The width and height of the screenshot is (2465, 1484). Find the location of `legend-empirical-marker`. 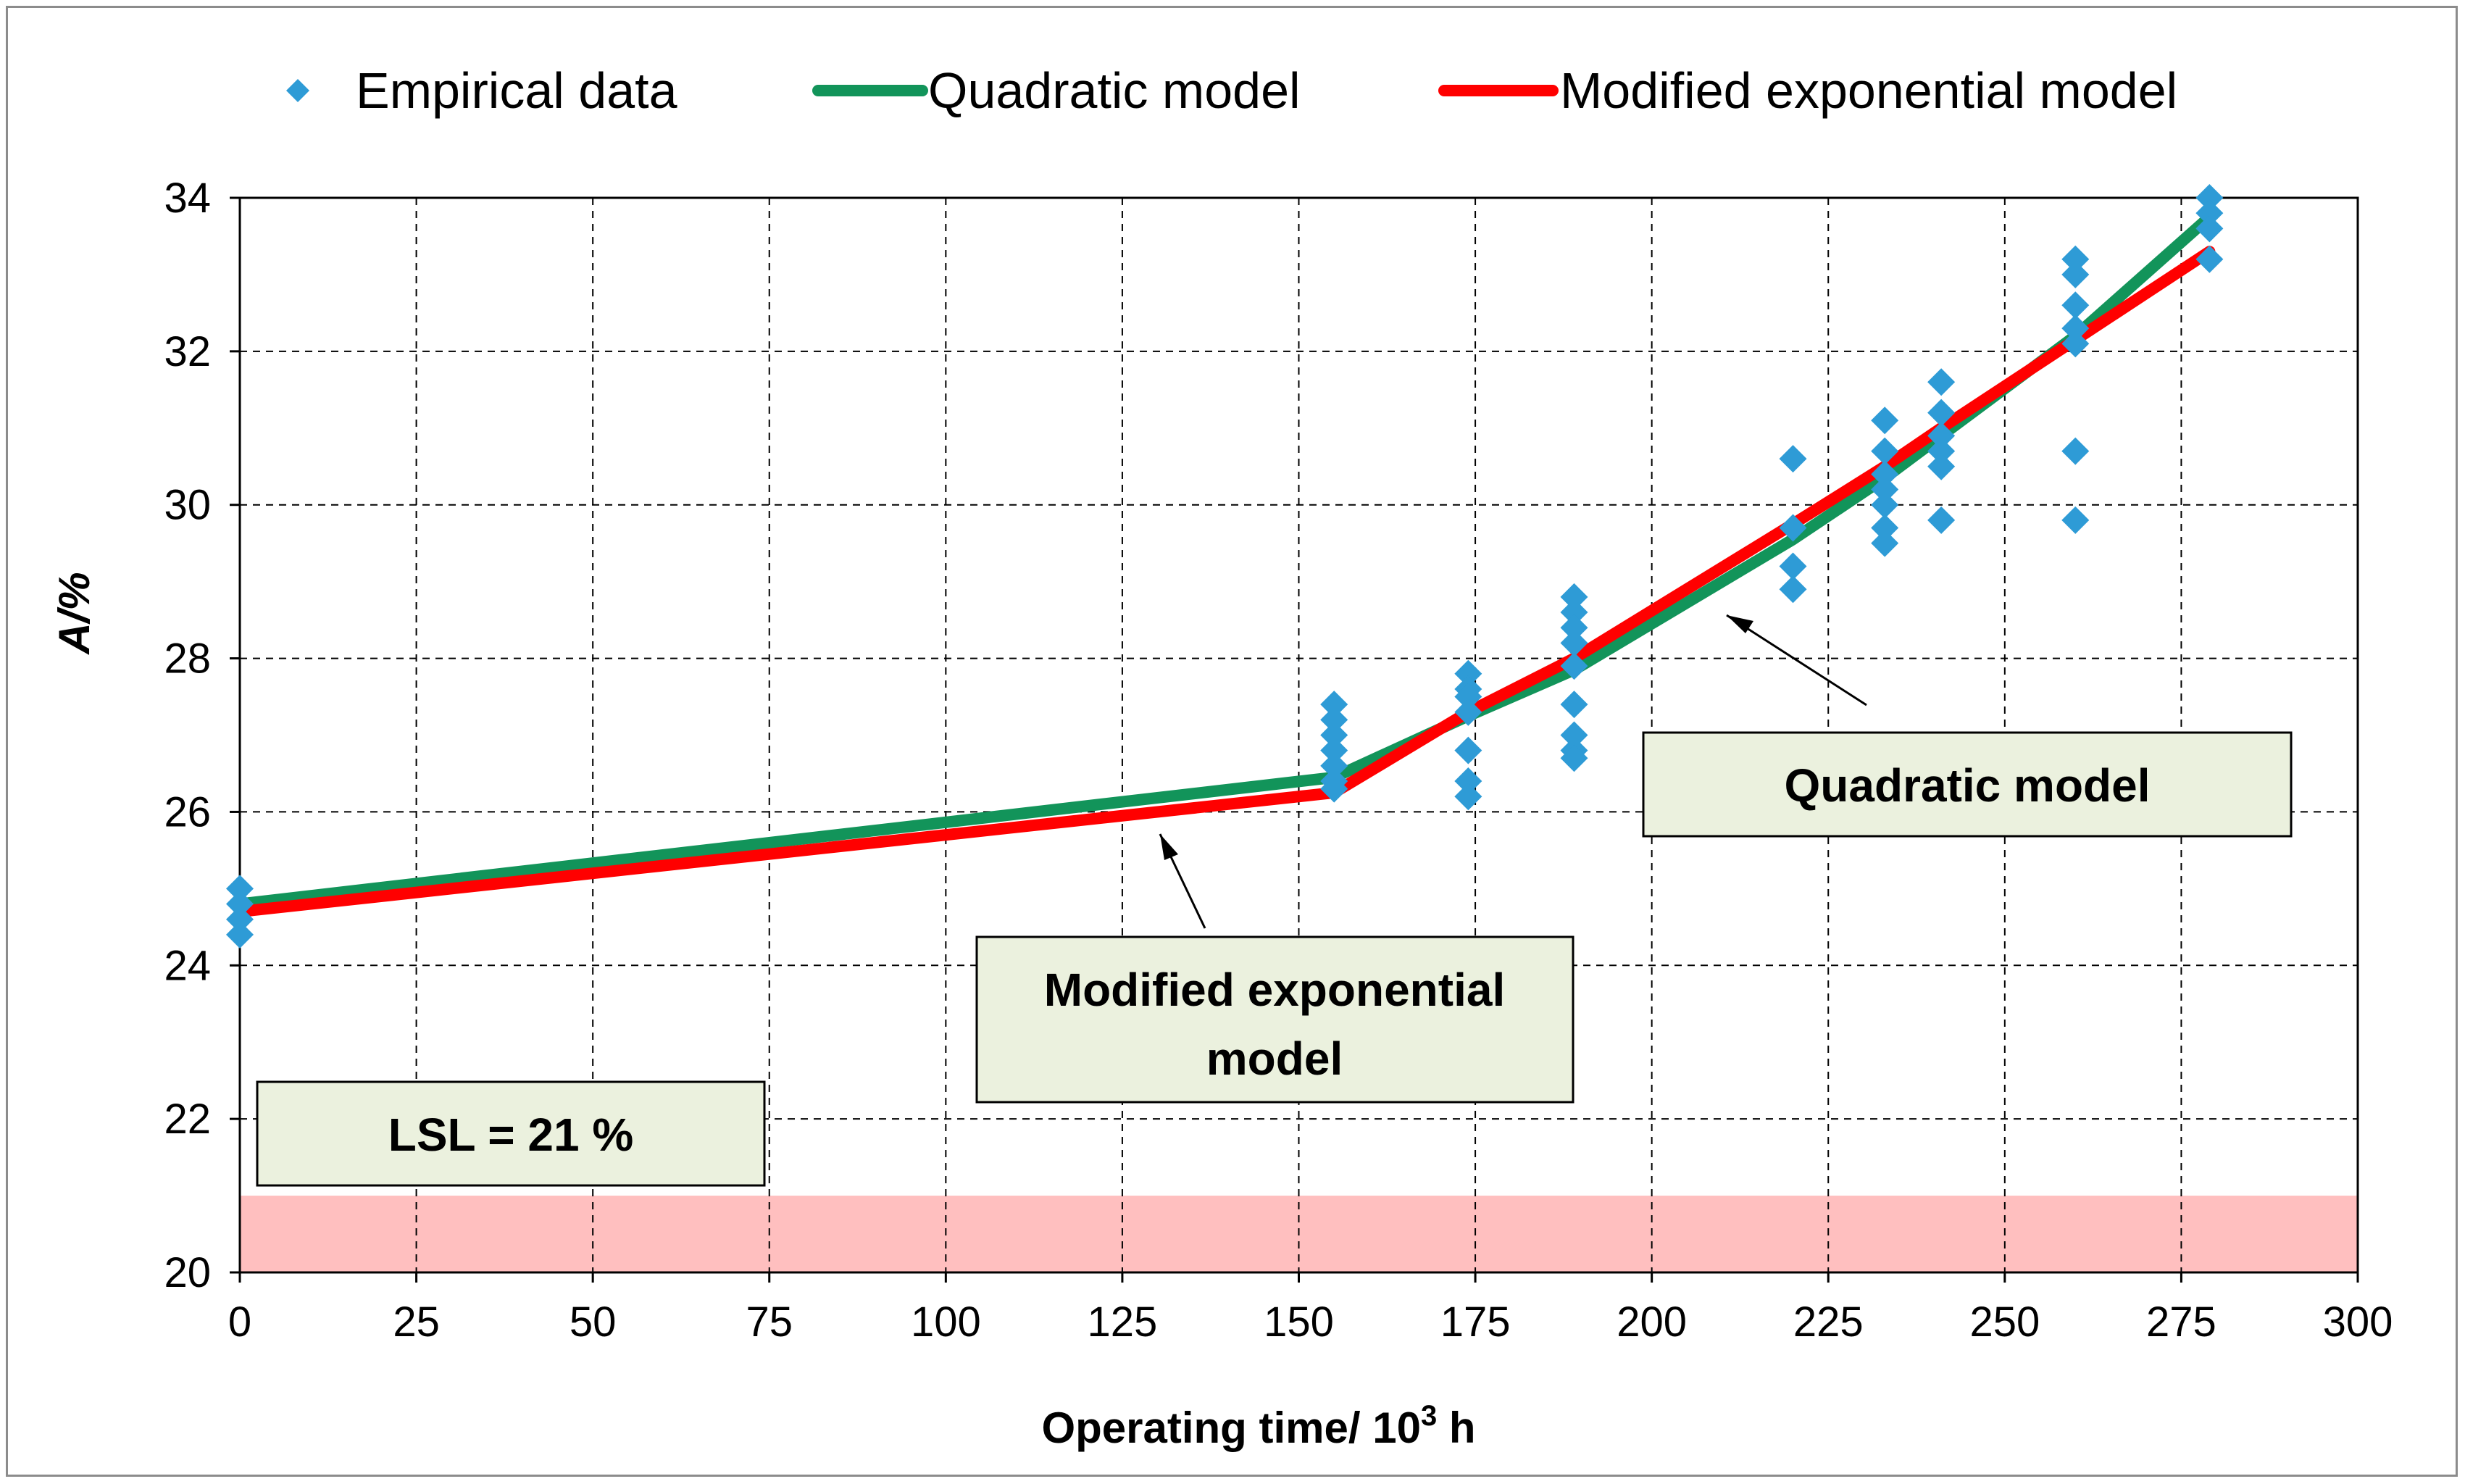

legend-empirical-marker is located at coordinates (297, 90).